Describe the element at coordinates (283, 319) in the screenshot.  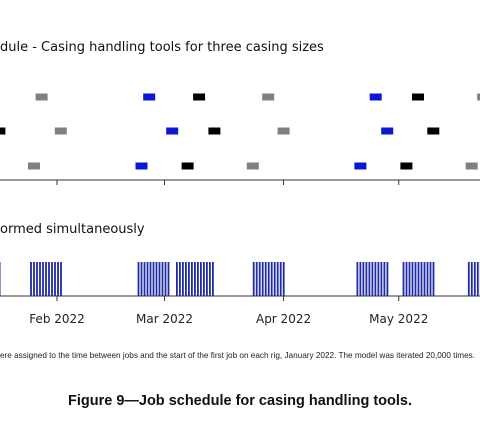
I see `x-tick-label: Apr 2022` at that location.